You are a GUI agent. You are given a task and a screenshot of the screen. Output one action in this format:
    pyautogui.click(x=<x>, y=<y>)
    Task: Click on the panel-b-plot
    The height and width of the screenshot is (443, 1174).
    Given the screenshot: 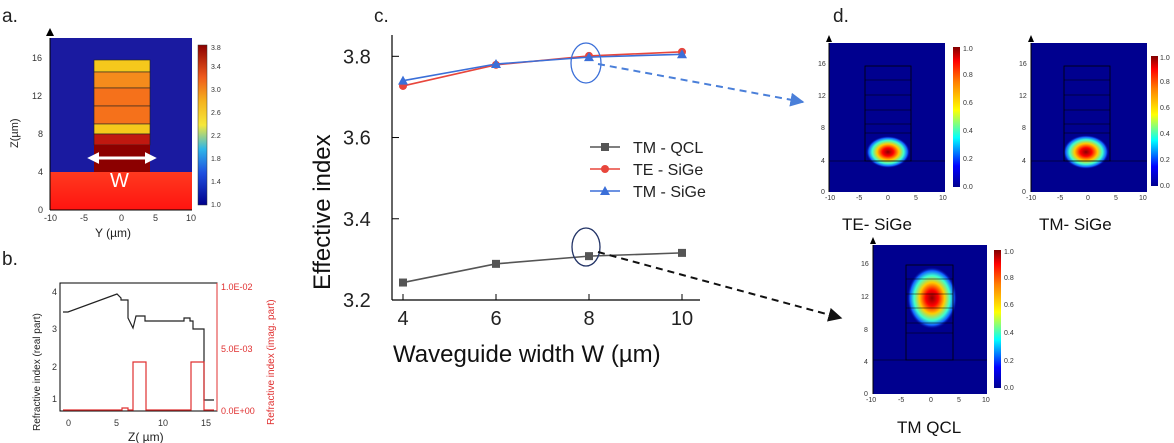 What is the action you would take?
    pyautogui.click(x=138, y=347)
    